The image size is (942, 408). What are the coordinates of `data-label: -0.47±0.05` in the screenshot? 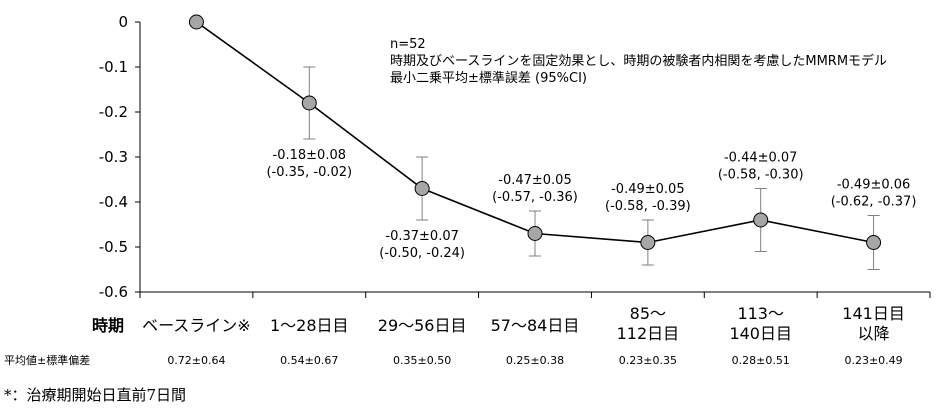 It's located at (534, 180).